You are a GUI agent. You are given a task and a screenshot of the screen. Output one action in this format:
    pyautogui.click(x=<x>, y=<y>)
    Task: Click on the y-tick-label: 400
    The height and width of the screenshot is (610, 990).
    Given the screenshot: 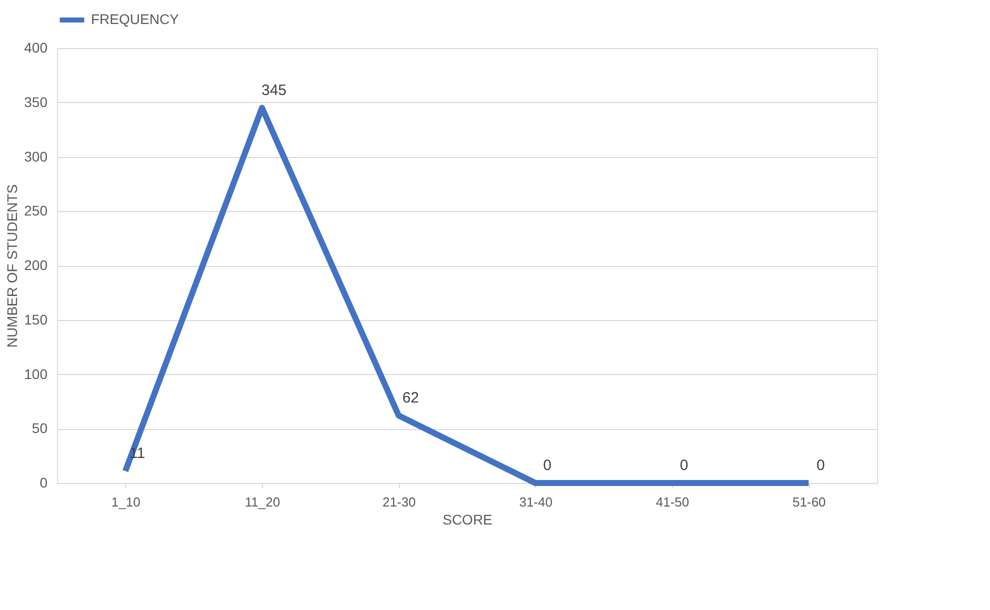 What is the action you would take?
    pyautogui.click(x=36, y=48)
    